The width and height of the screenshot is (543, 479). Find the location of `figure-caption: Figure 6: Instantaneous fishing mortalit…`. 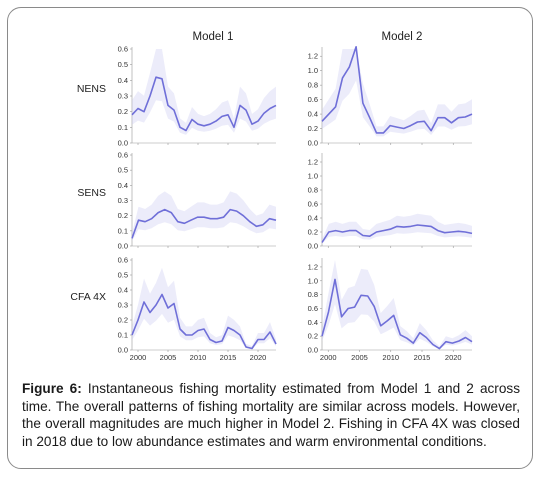

figure-caption: Figure 6: Instantaneous fishing mortalit… is located at coordinates (271, 415).